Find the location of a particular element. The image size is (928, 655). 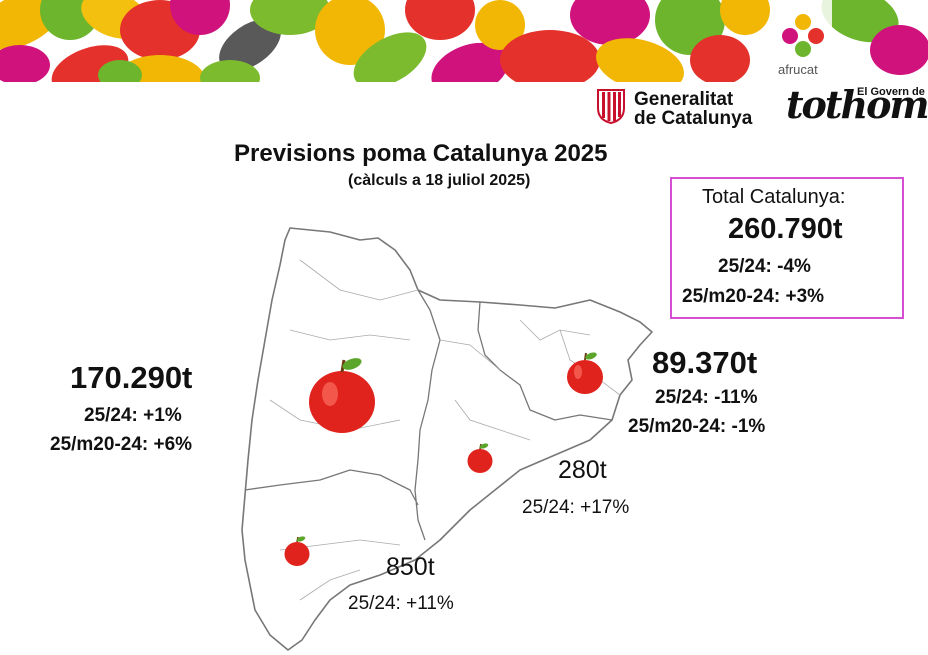

barcelona-value: 280t is located at coordinates (582, 470).